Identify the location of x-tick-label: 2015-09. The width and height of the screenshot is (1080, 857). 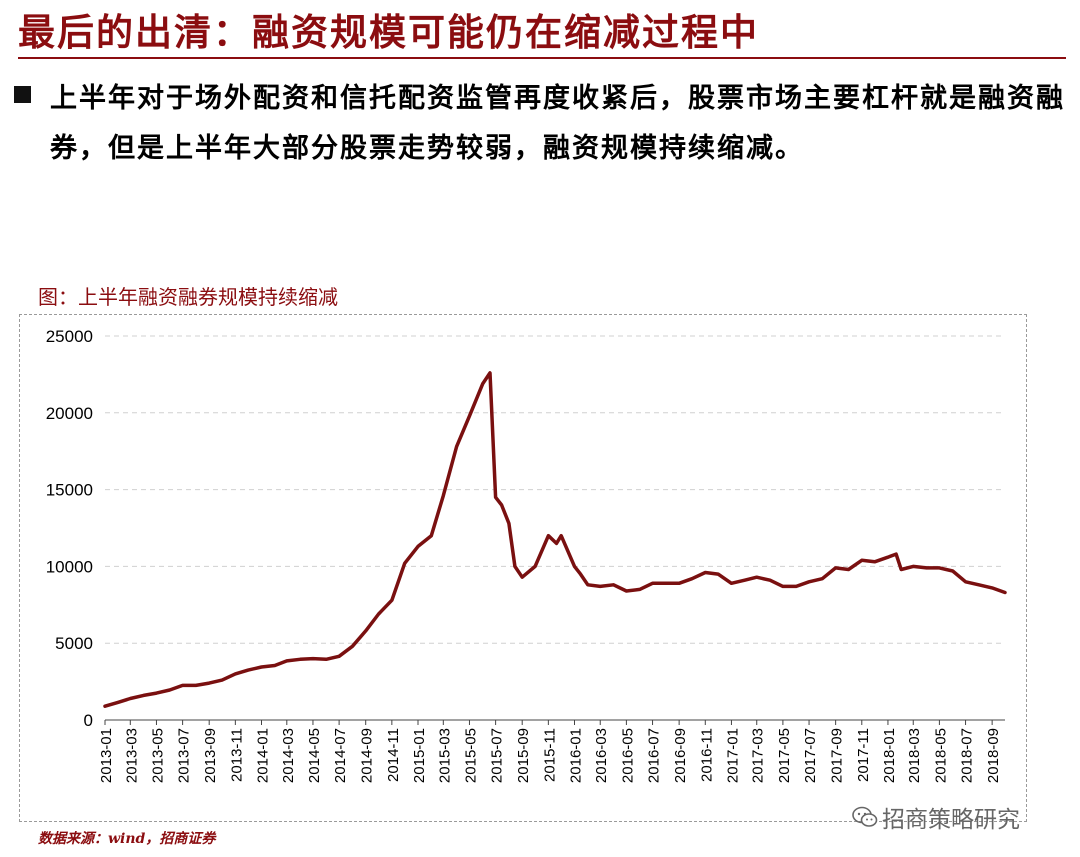
(523, 755).